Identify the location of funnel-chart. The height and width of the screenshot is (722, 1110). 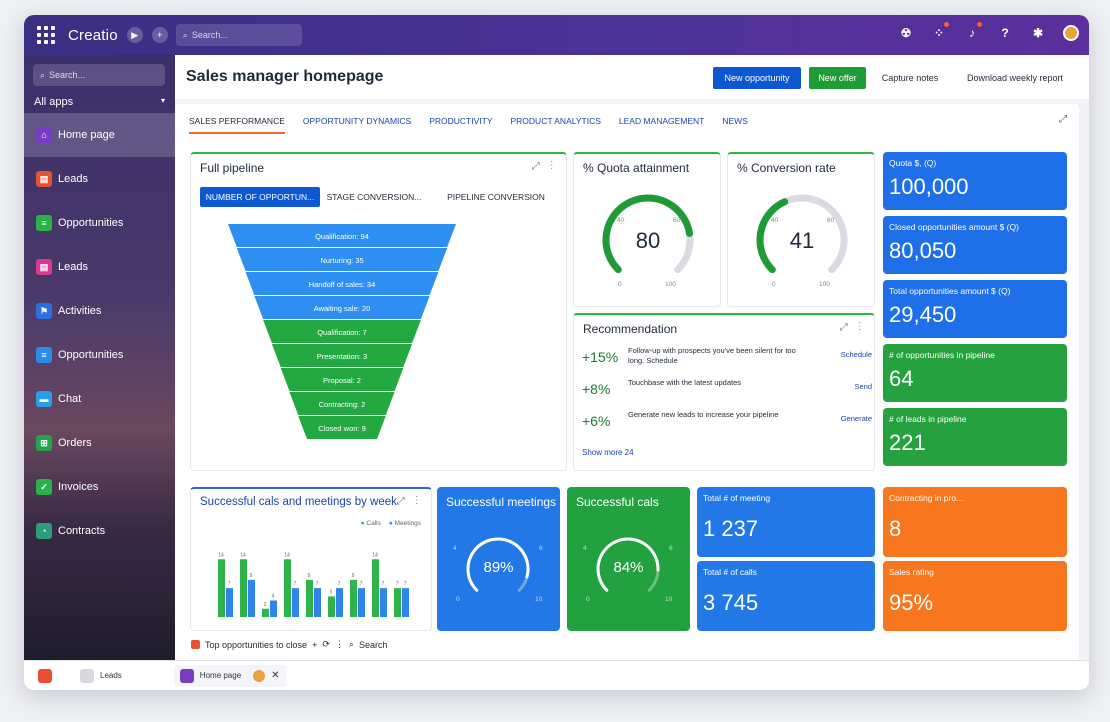
(342, 331).